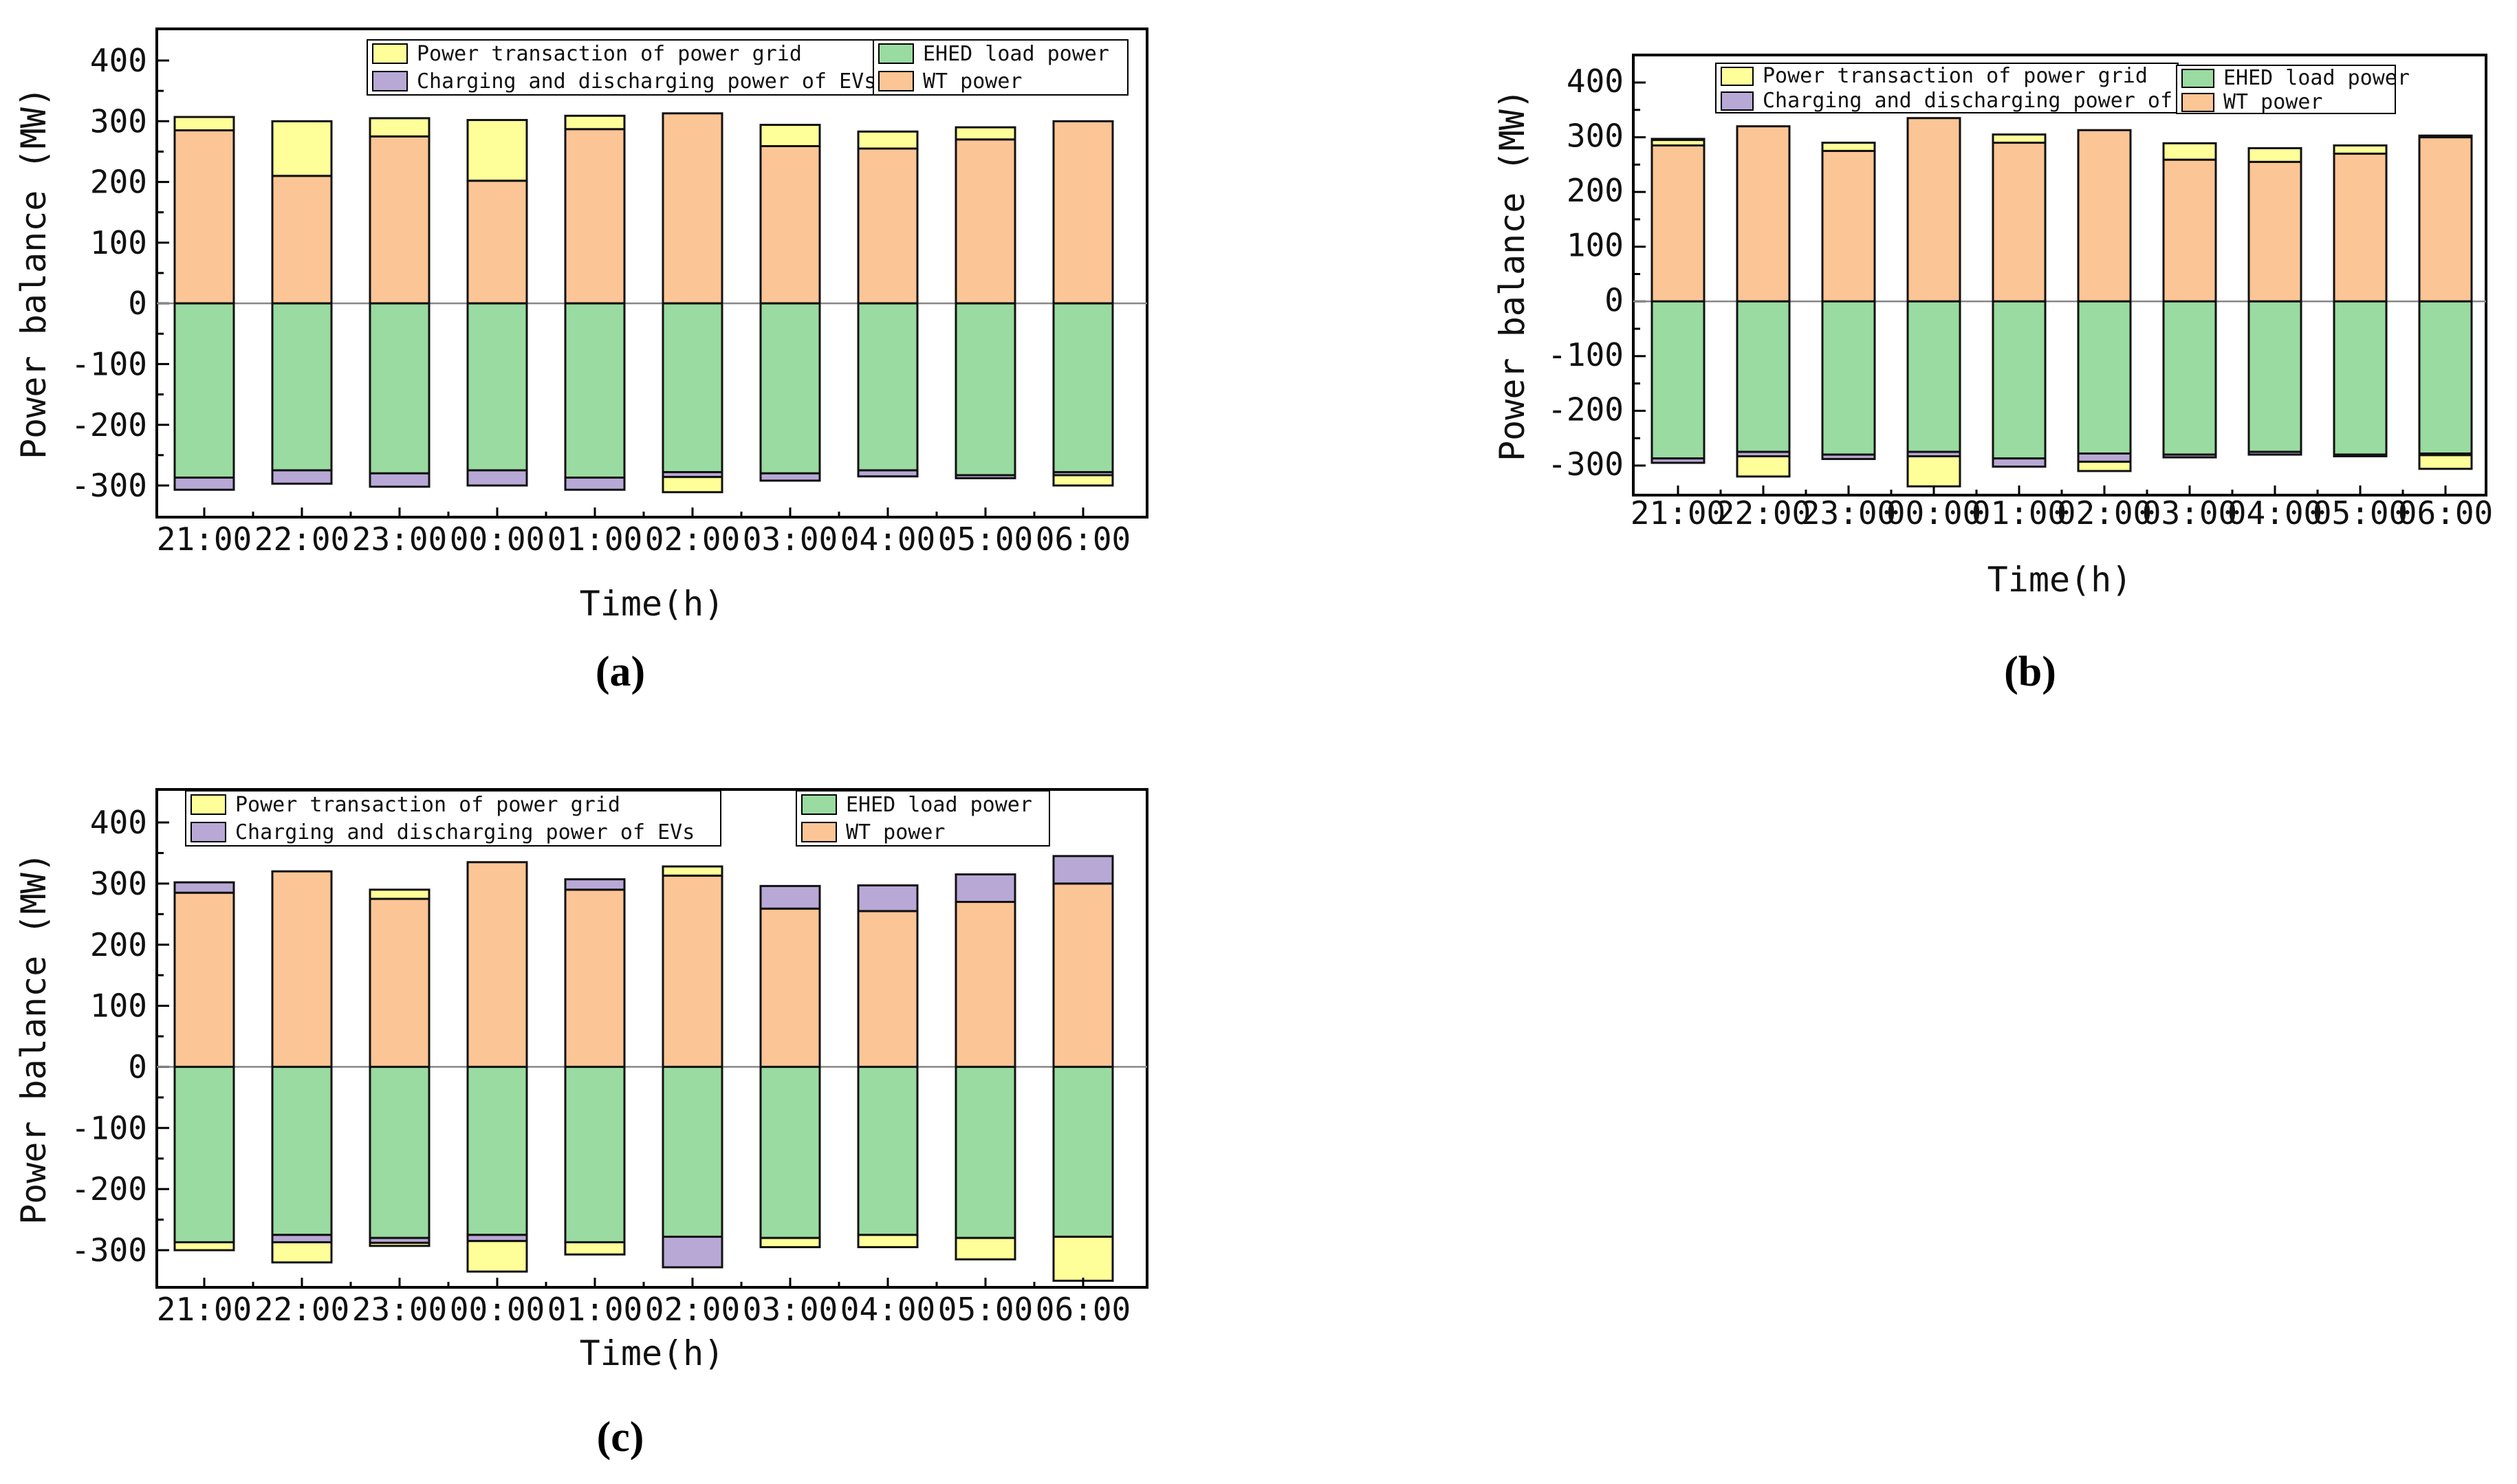  I want to click on y-tick-label: 200, so click(1595, 190).